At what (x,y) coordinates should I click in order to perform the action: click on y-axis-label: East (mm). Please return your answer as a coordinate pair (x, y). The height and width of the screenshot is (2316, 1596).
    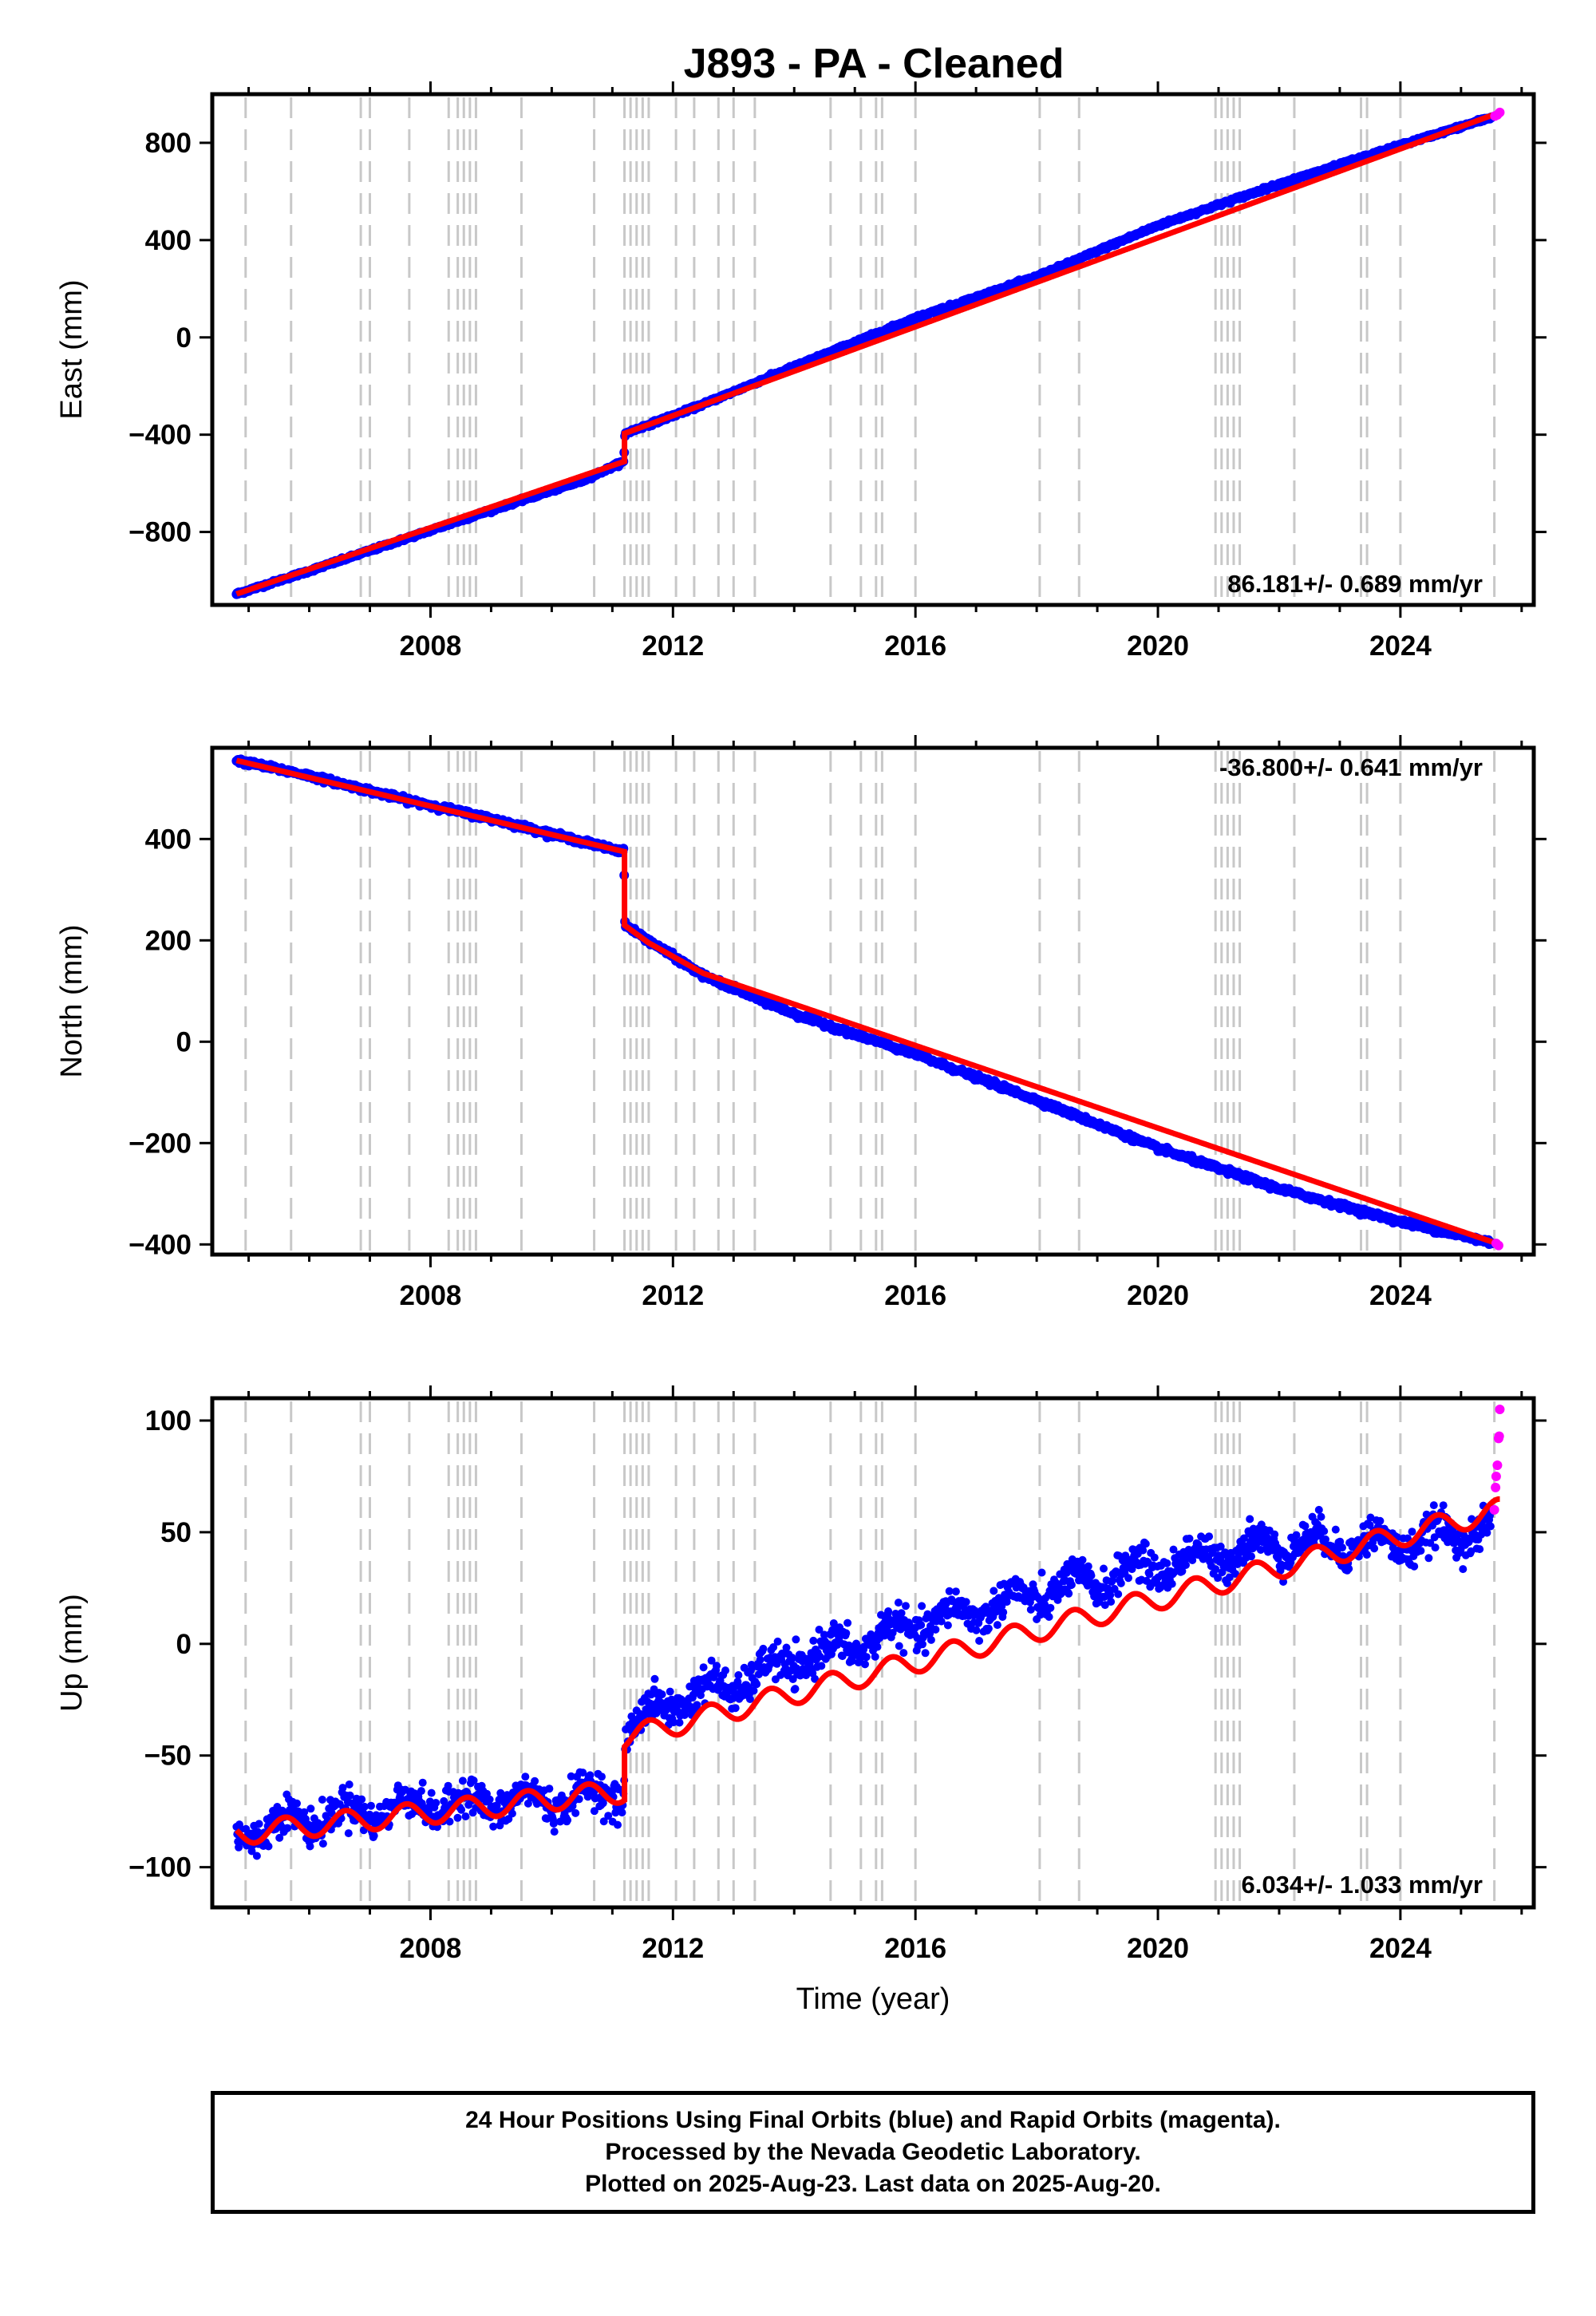
    Looking at the image, I should click on (72, 349).